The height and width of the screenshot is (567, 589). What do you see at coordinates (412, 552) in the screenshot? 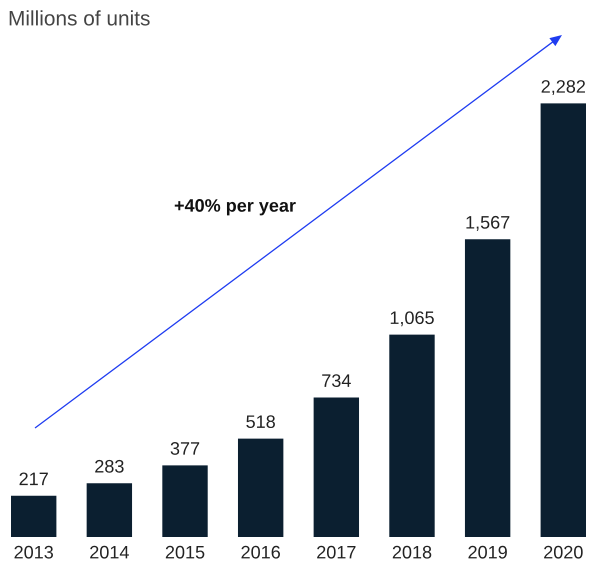
I see `x-tick-label: 2018` at bounding box center [412, 552].